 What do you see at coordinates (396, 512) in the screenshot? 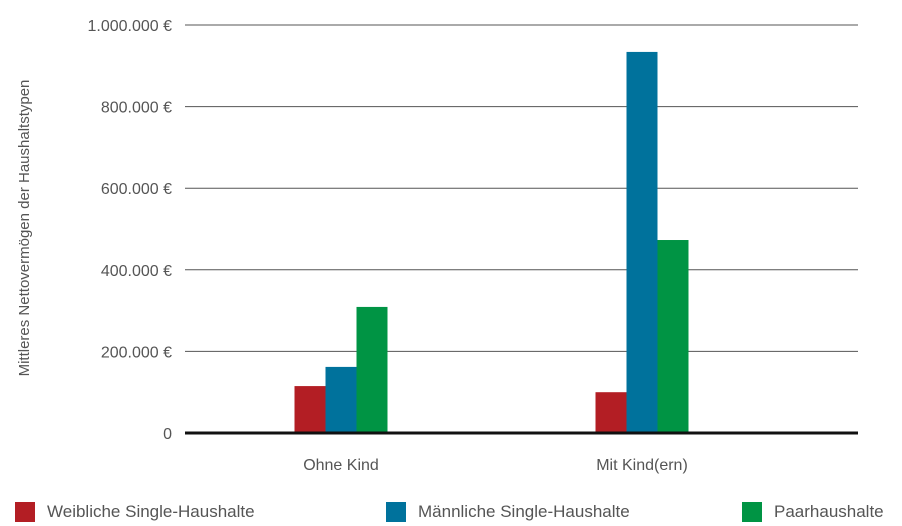
I see `legend-swatch-maennliche` at bounding box center [396, 512].